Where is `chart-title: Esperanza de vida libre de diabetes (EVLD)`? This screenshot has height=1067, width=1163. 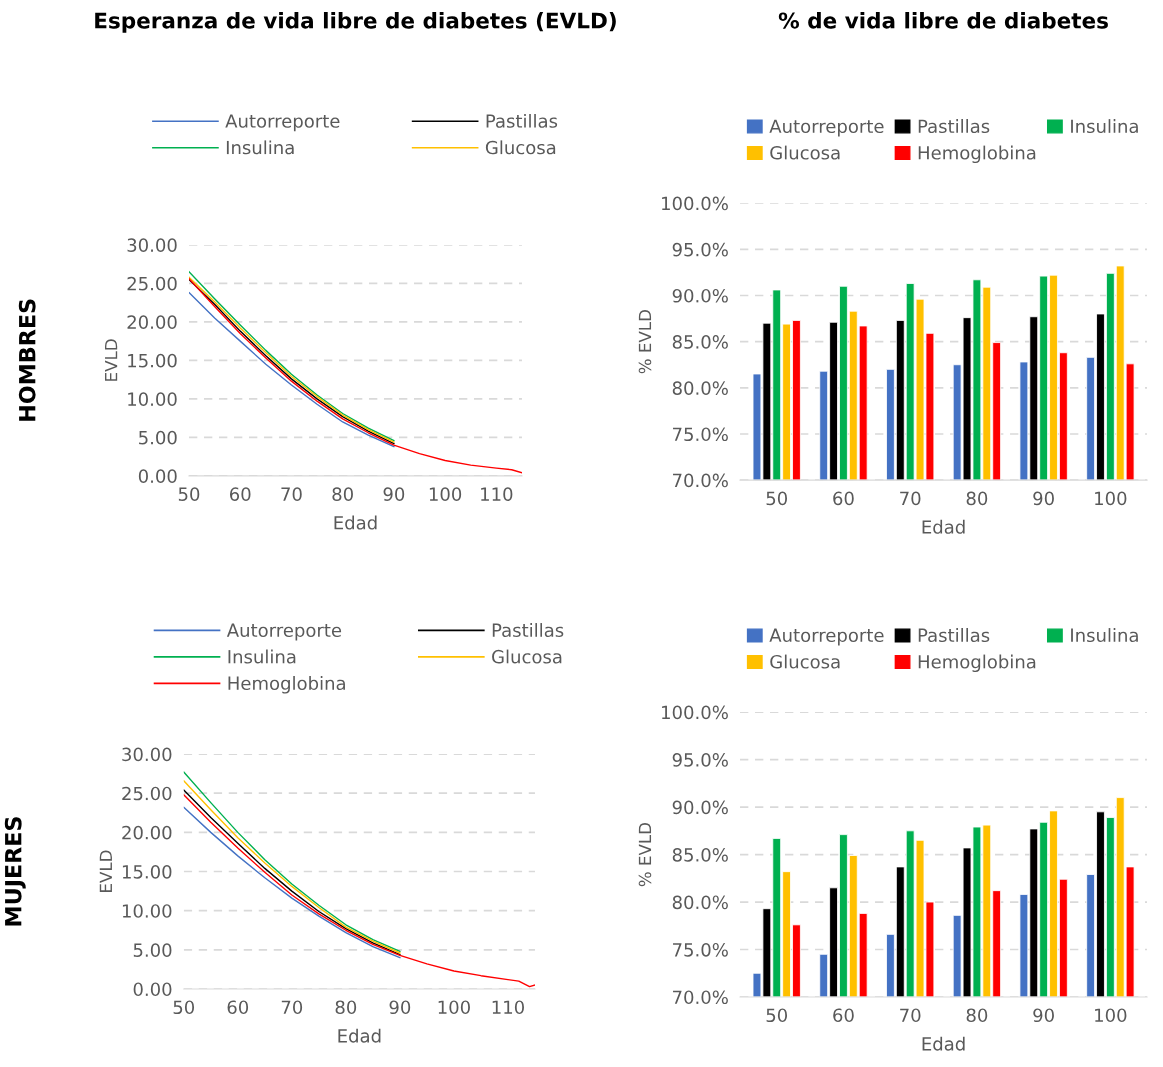 chart-title: Esperanza de vida libre de diabetes (EVLD) is located at coordinates (355, 22).